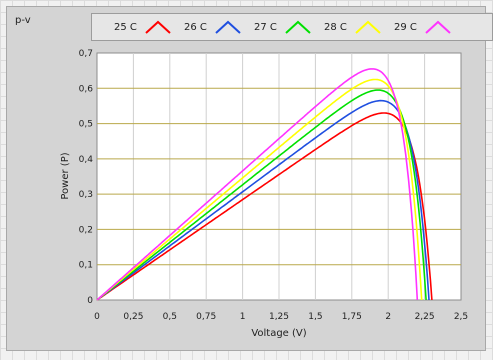  I want to click on legend-item-27c: 27 C, so click(283, 27).